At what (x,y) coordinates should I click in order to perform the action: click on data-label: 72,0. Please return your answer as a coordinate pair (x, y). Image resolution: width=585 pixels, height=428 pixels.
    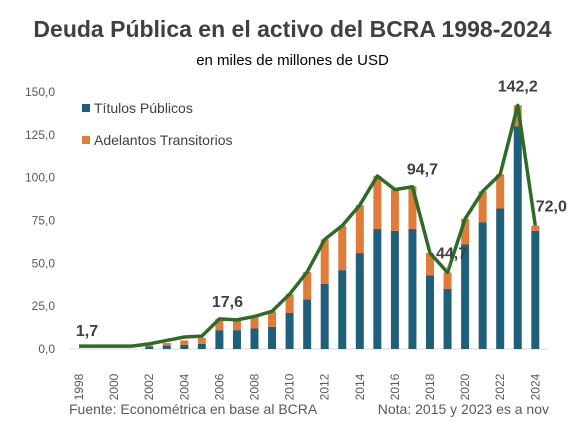
    Looking at the image, I should click on (551, 207).